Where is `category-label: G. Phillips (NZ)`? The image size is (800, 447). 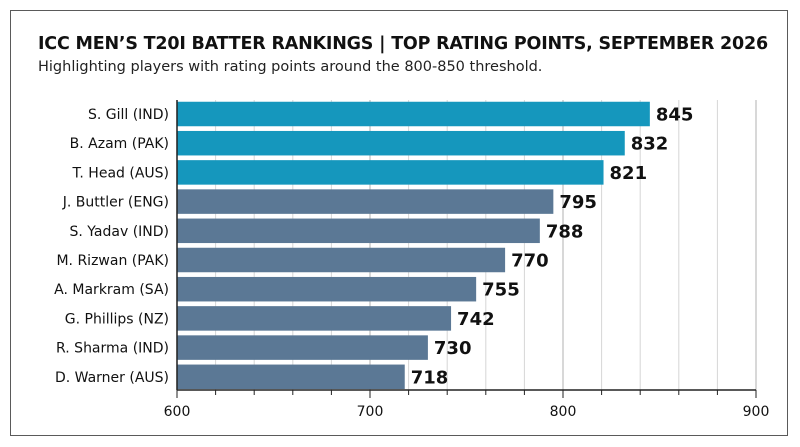 category-label: G. Phillips (NZ) is located at coordinates (117, 319).